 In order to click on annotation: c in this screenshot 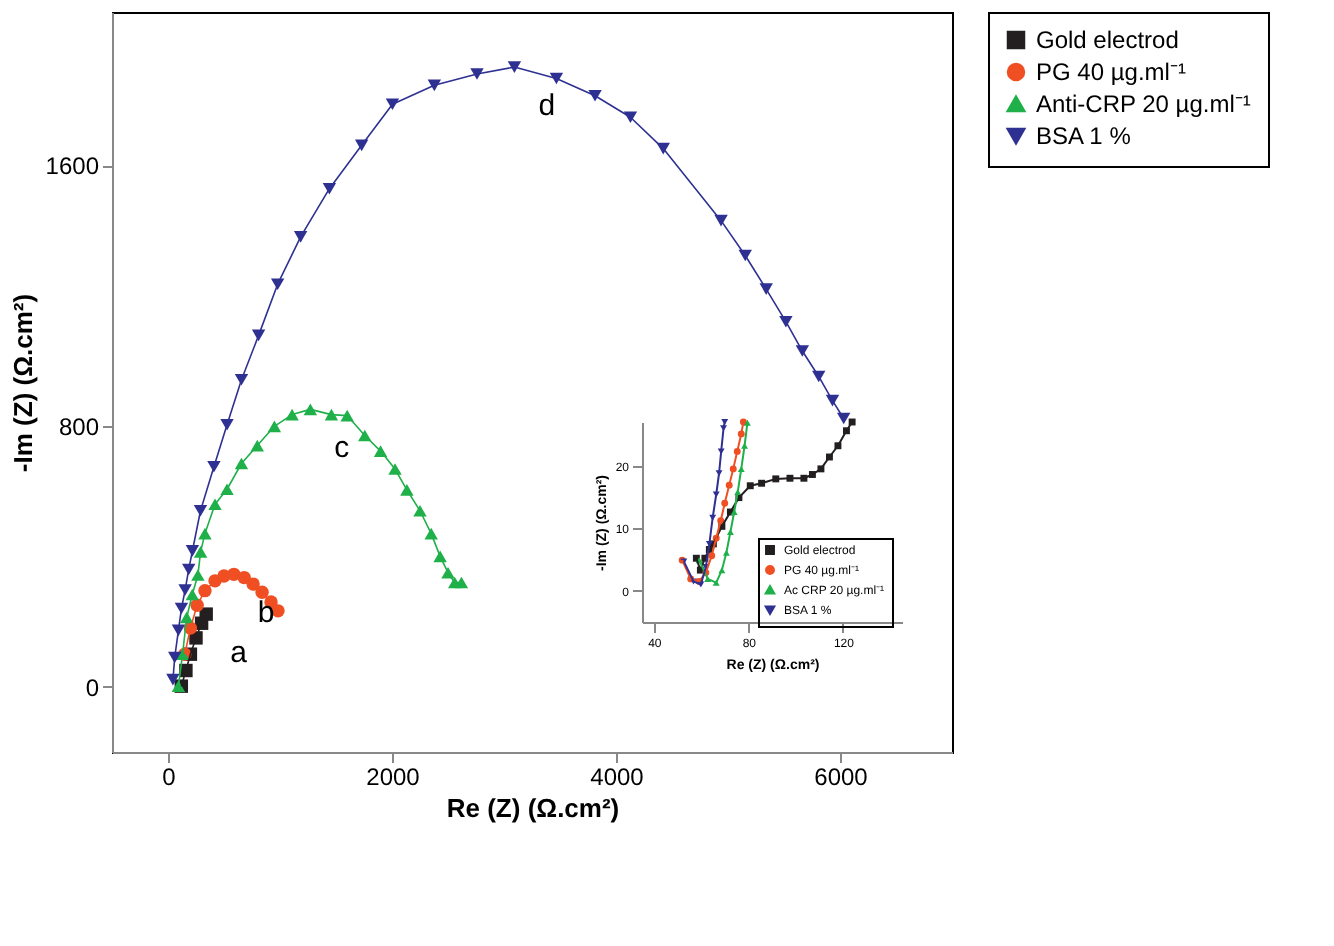, I will do `click(342, 448)`.